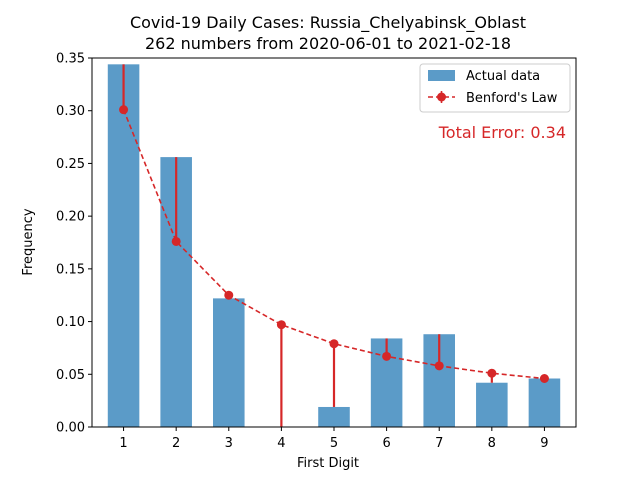  I want to click on y-tick-label: 0.30, so click(70, 111).